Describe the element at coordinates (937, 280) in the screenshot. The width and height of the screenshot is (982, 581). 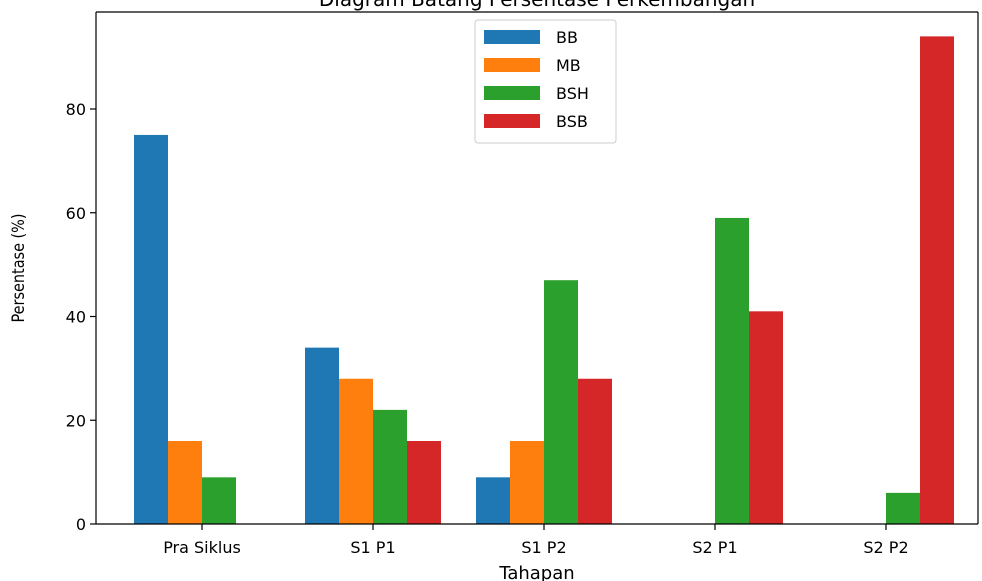
I see `bar-bsb-s2-p2` at that location.